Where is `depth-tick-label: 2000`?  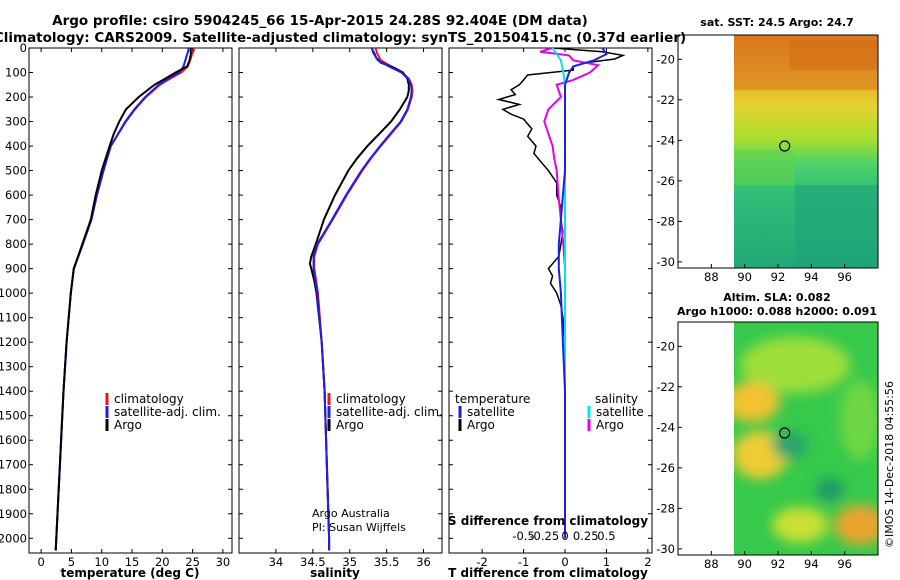 depth-tick-label: 2000 is located at coordinates (13, 538).